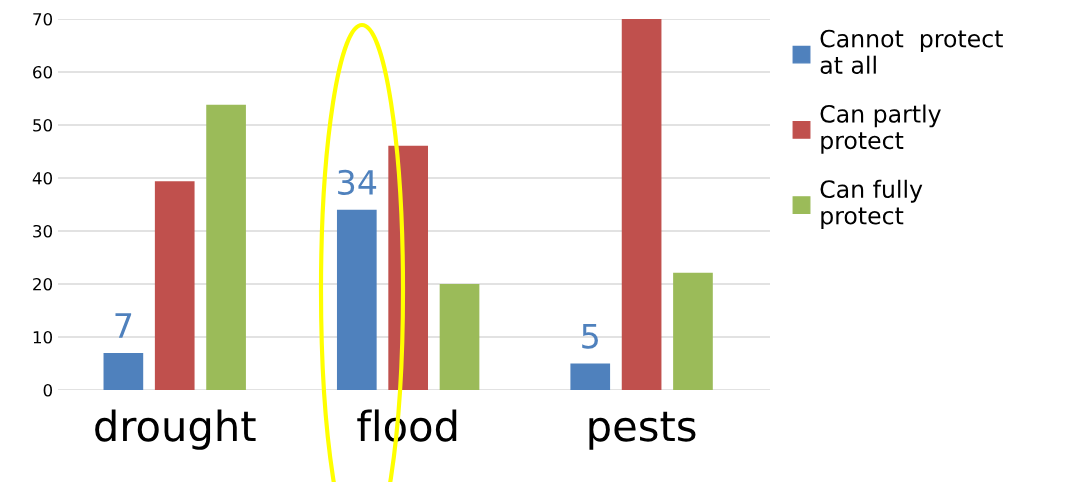  I want to click on x-tick-label: drought, so click(175, 429).